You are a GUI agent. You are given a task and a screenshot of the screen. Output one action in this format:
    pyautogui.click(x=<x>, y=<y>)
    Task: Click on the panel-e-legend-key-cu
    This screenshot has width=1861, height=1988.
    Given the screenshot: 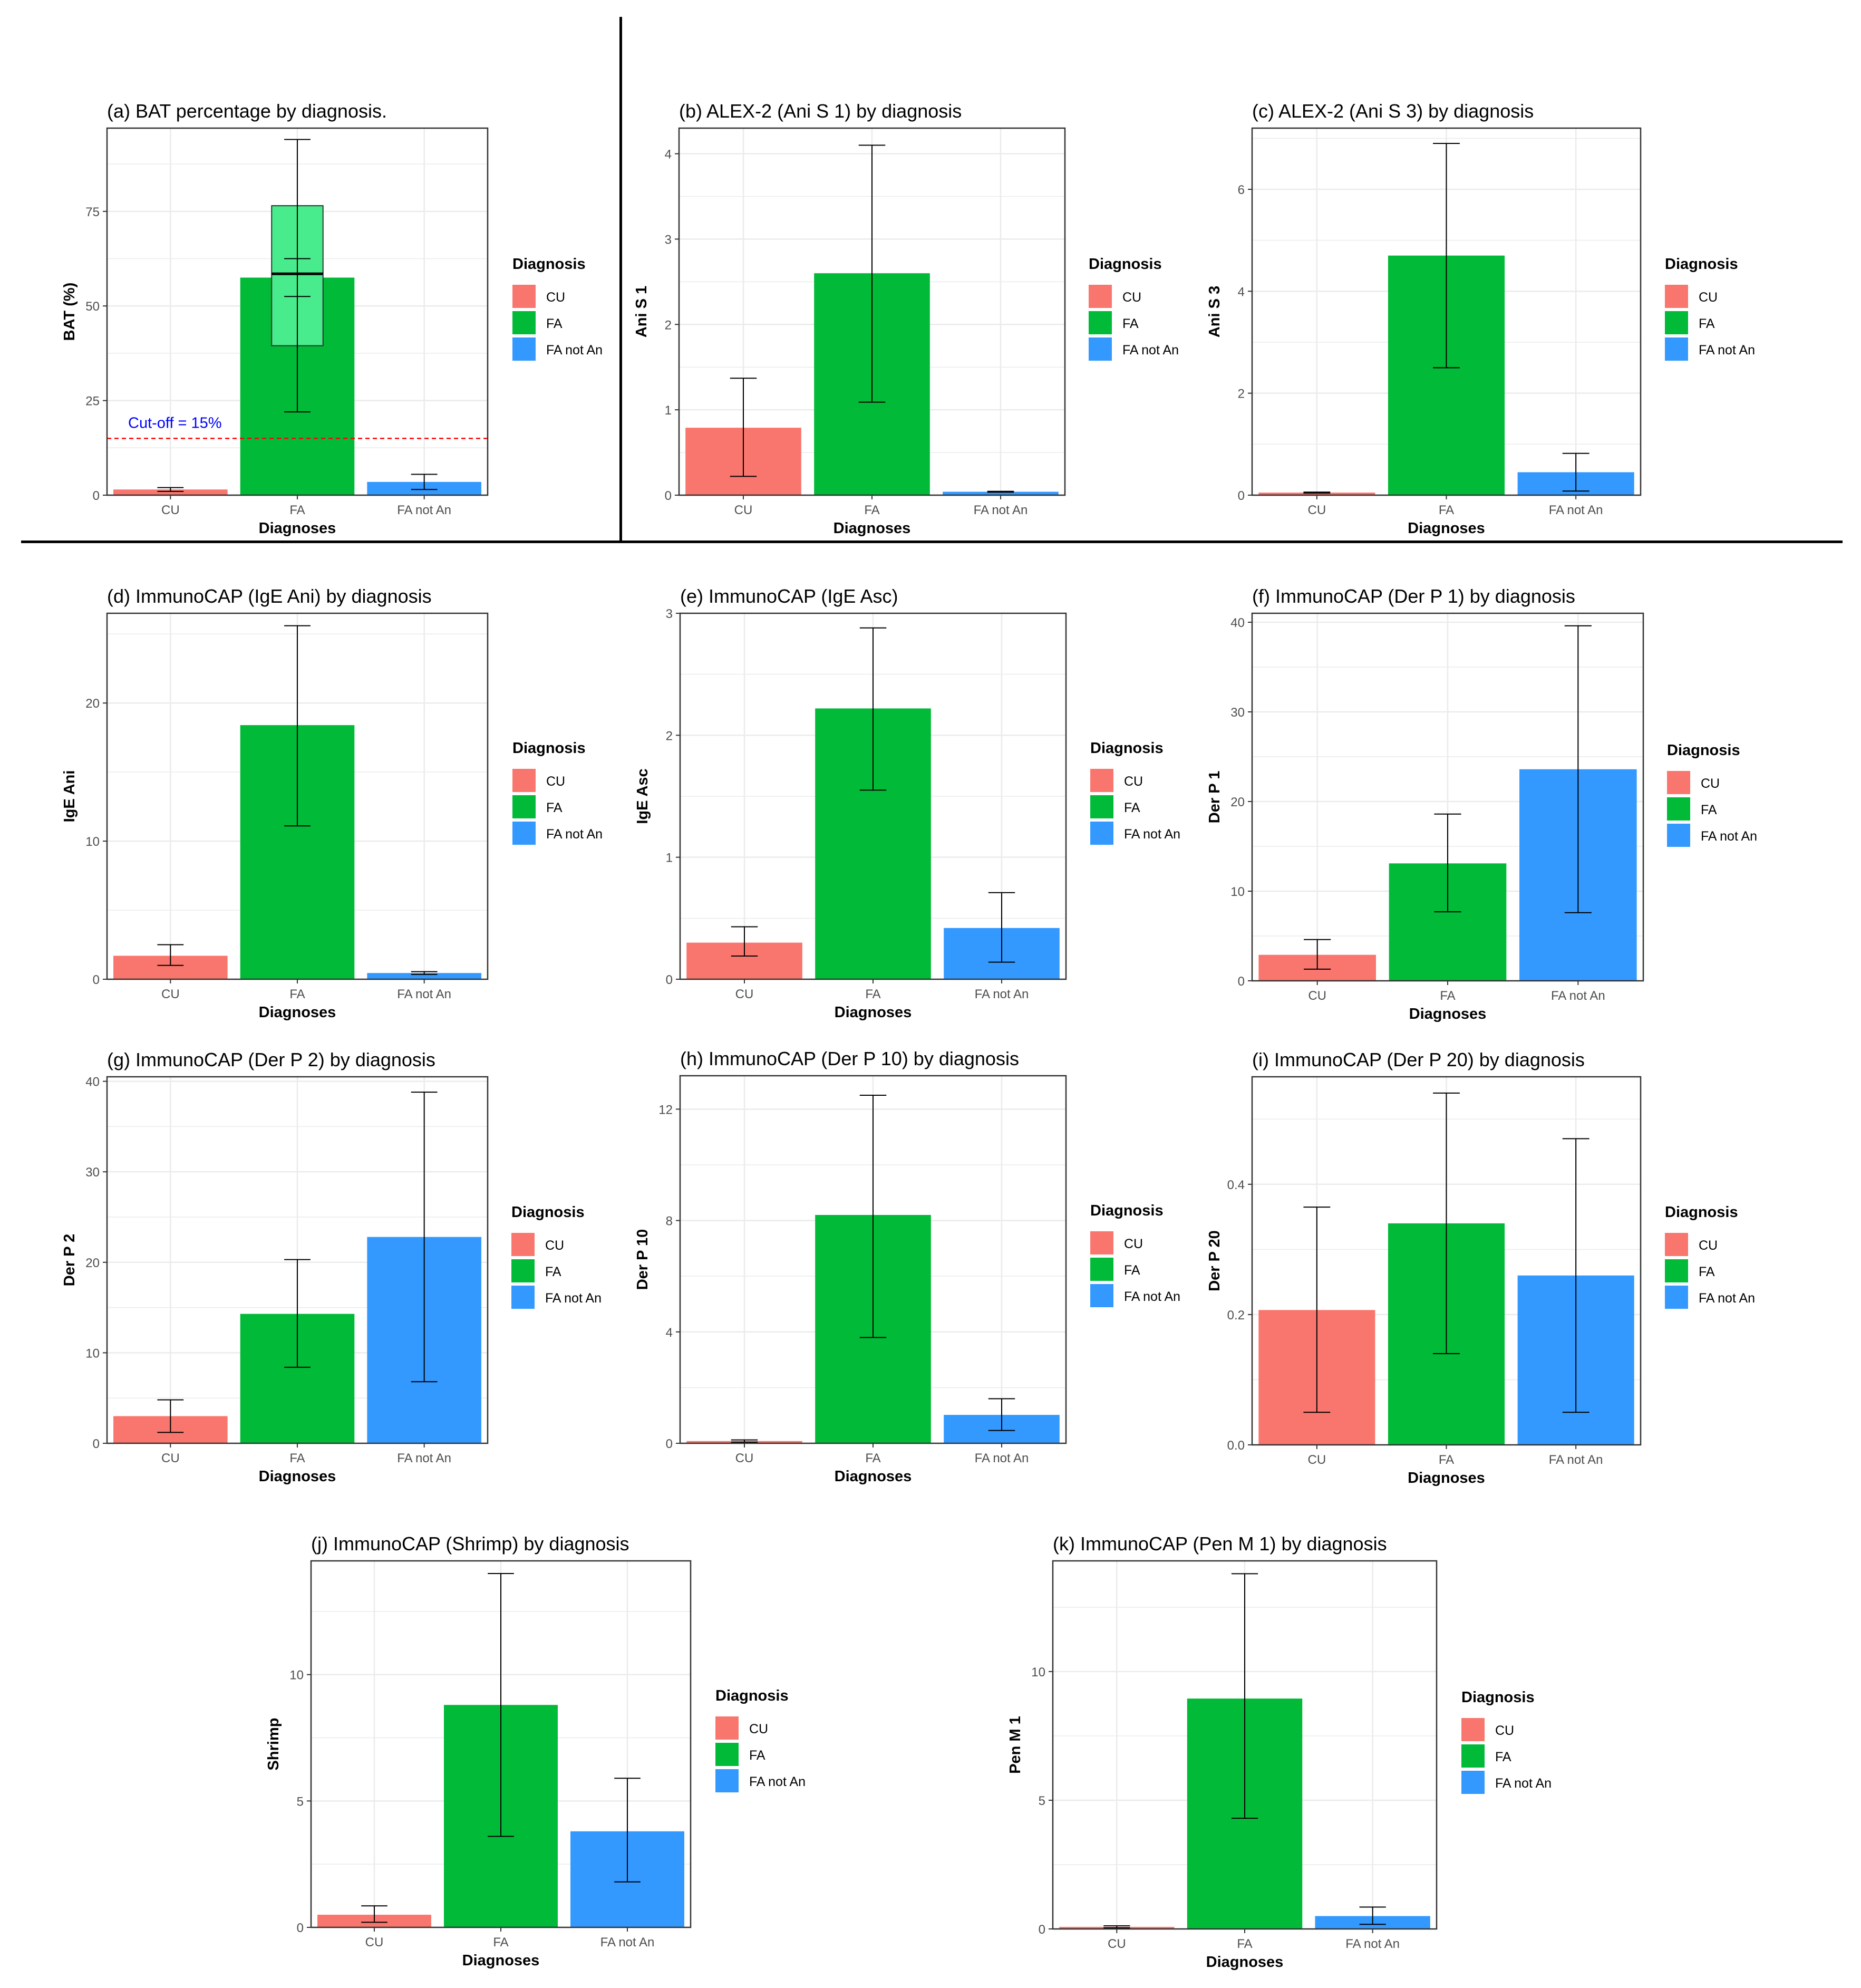 What is the action you would take?
    pyautogui.click(x=1101, y=780)
    